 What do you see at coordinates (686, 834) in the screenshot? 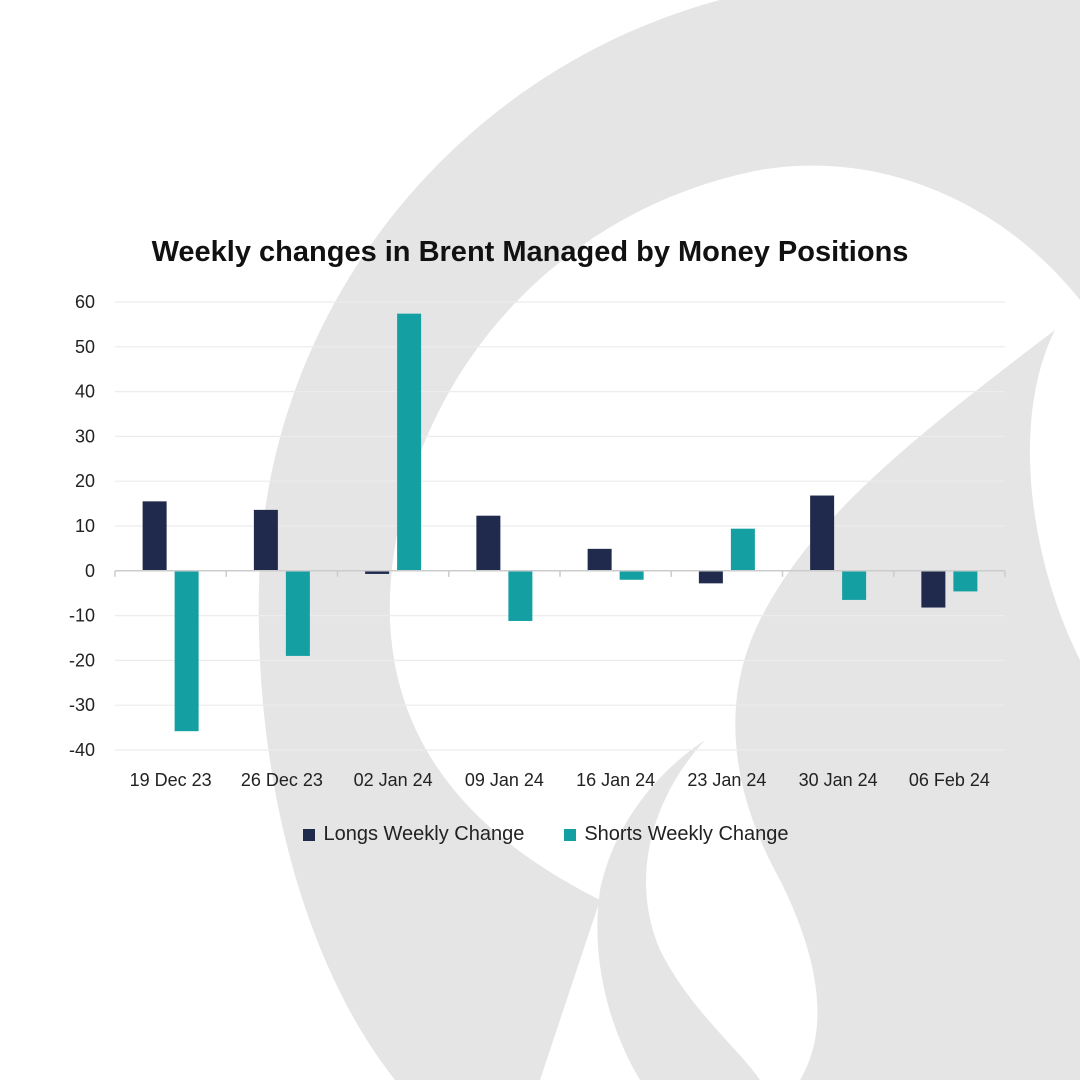
I see `legend-label-shorts: Shorts Weekly Change` at bounding box center [686, 834].